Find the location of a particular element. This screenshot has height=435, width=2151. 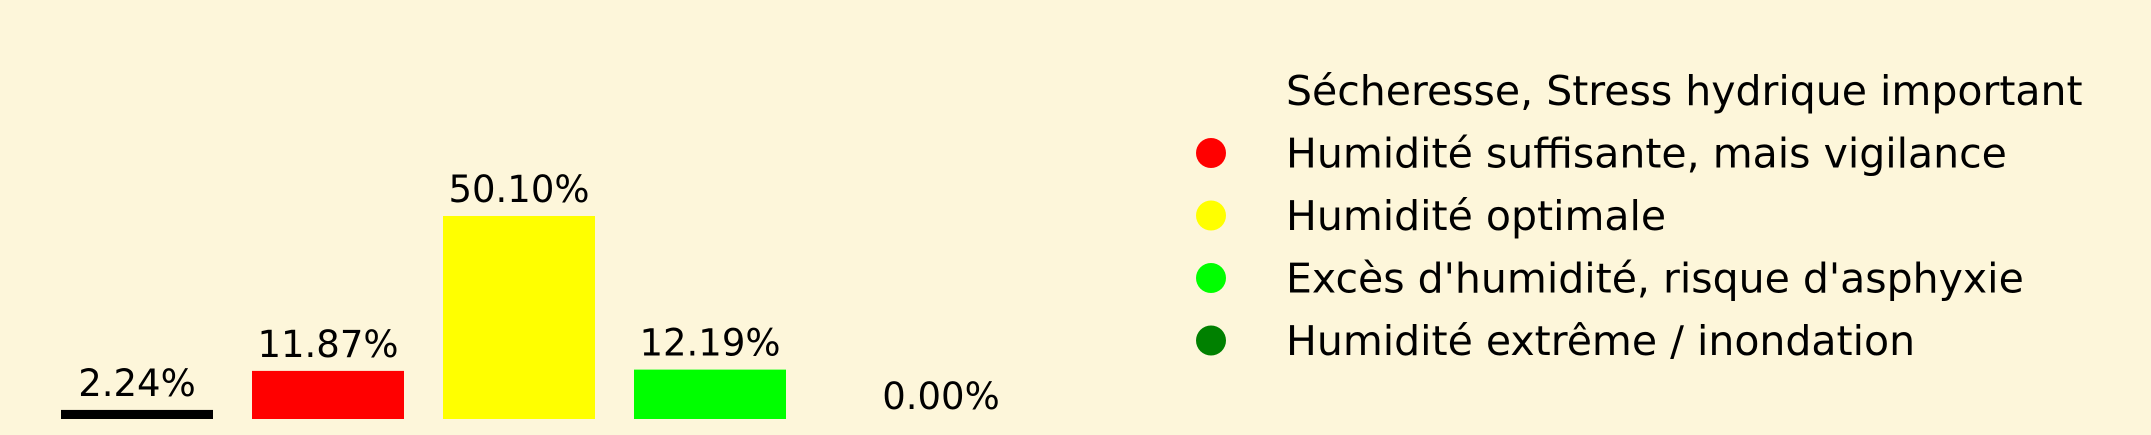

data-label-5: 0.00% is located at coordinates (941, 396).